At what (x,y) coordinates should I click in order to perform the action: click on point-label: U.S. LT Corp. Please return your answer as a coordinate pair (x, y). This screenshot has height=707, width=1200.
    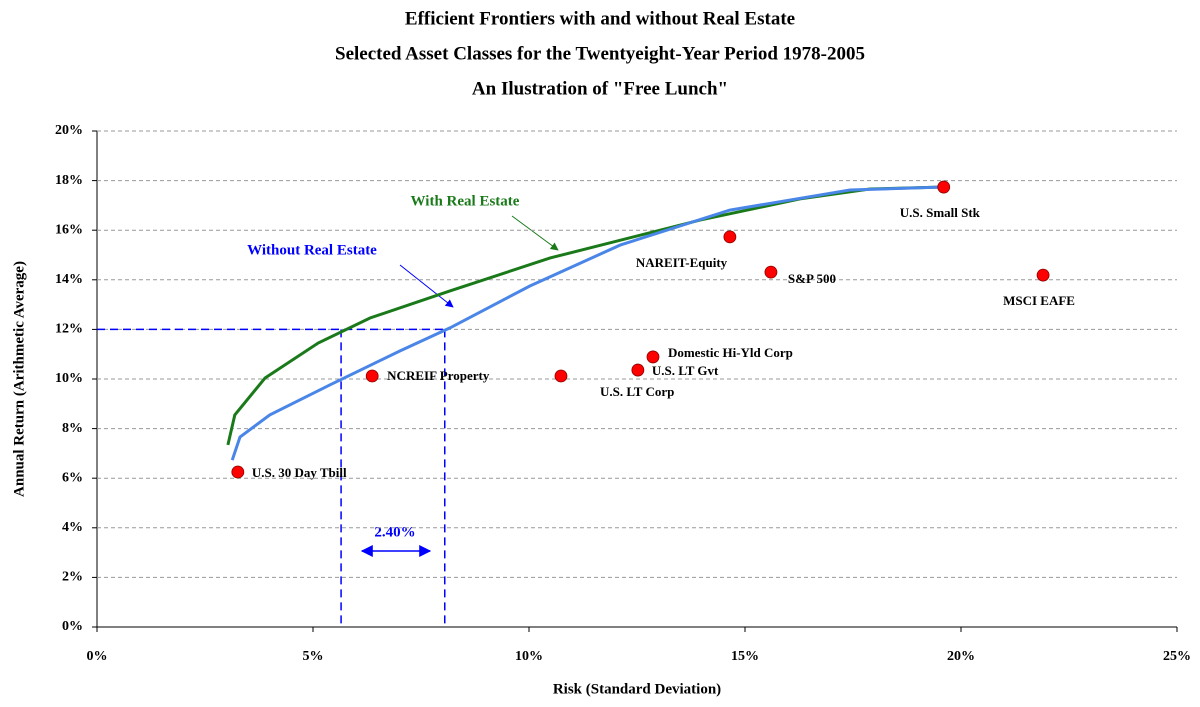
    Looking at the image, I should click on (637, 391).